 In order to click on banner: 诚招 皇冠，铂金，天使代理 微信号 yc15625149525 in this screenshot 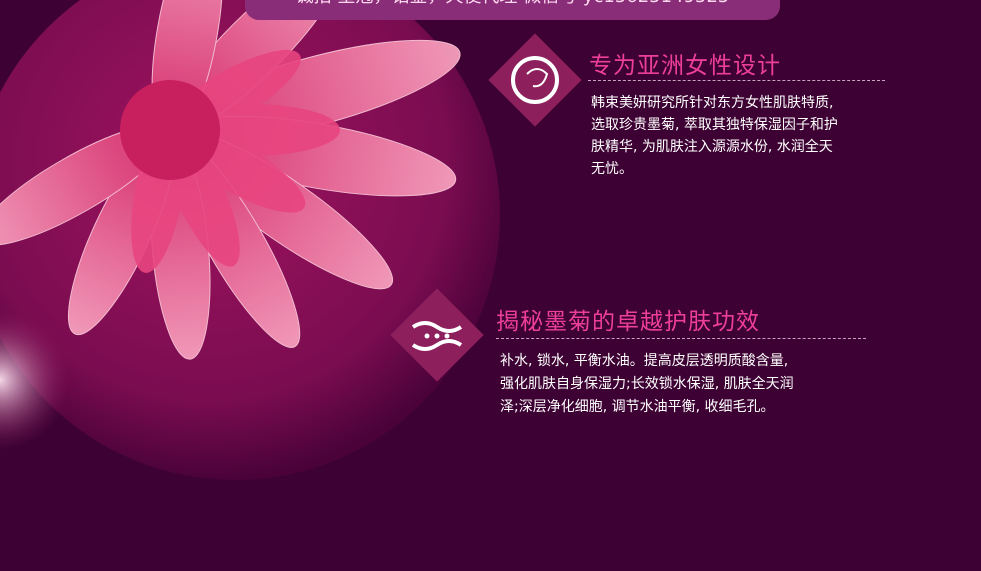, I will do `click(512, 10)`.